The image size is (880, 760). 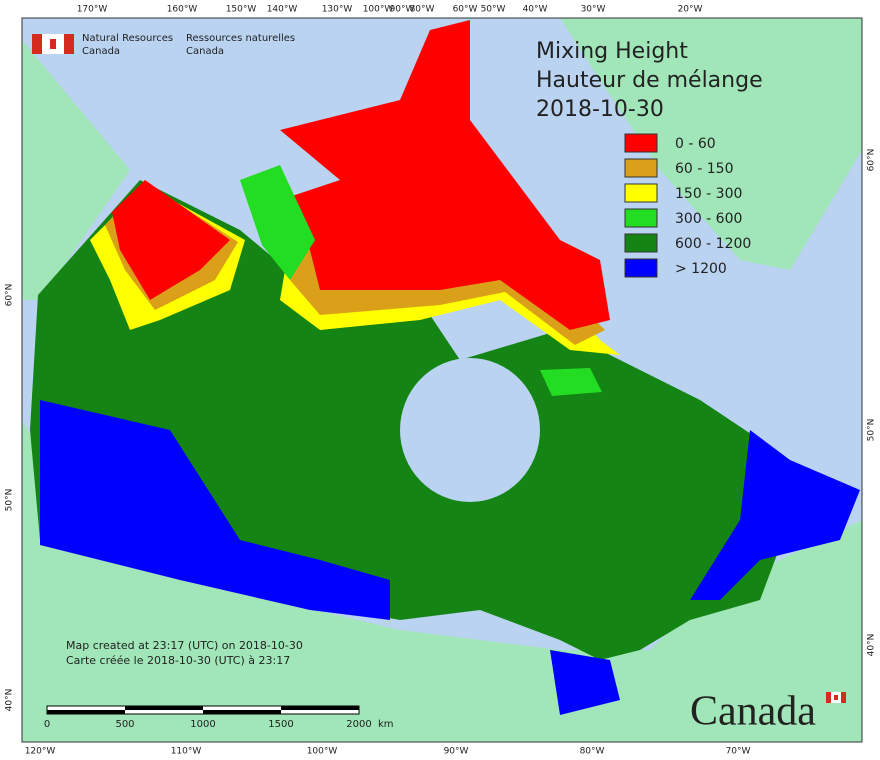 What do you see at coordinates (358, 724) in the screenshot?
I see `scale-label: 2000` at bounding box center [358, 724].